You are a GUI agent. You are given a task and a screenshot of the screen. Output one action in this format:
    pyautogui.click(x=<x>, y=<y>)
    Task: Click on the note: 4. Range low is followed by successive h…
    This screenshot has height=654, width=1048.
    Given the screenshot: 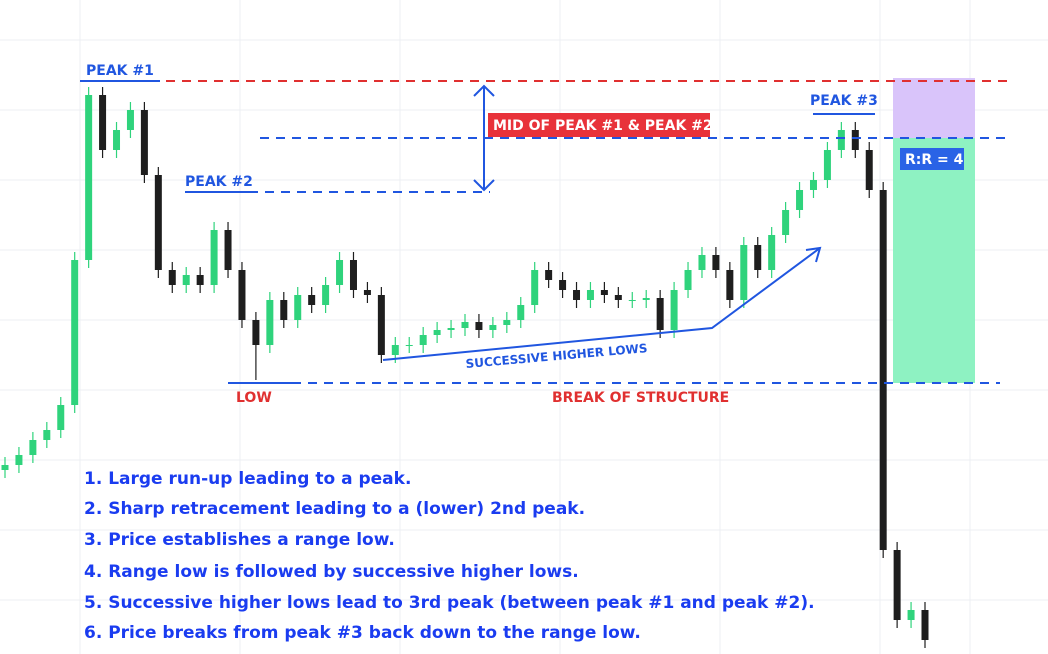 What is the action you would take?
    pyautogui.click(x=331, y=572)
    